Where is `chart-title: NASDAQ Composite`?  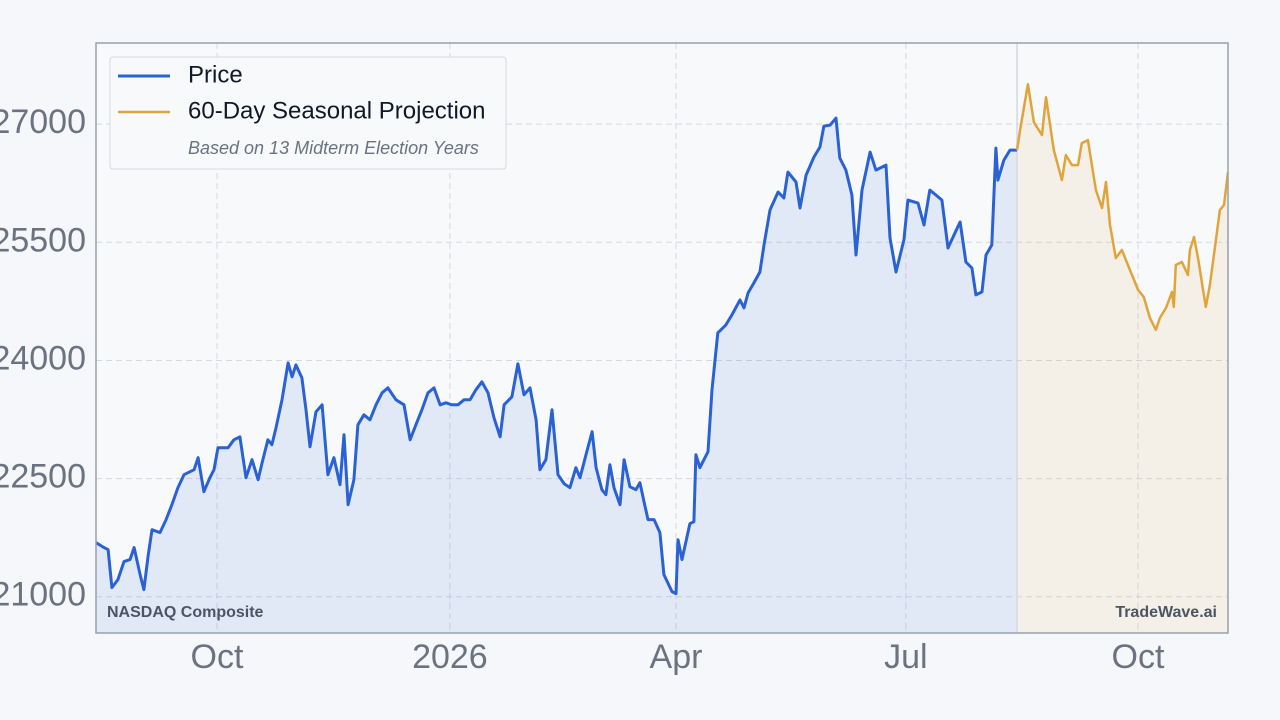
chart-title: NASDAQ Composite is located at coordinates (185, 612).